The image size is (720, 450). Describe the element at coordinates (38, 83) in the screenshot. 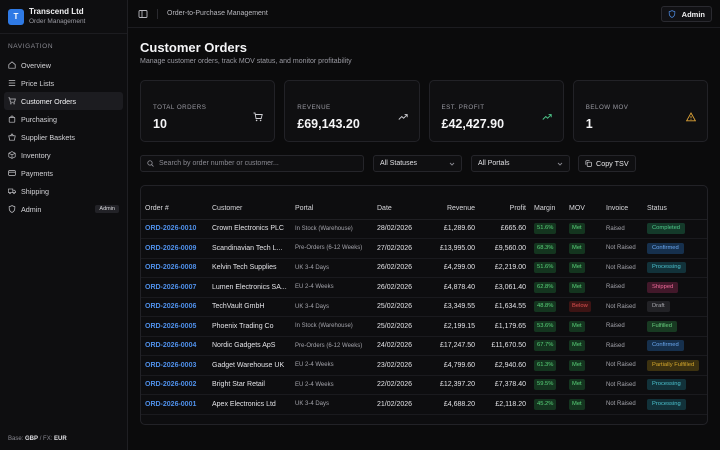

I see `sidebar-item-label: Price Lists` at that location.